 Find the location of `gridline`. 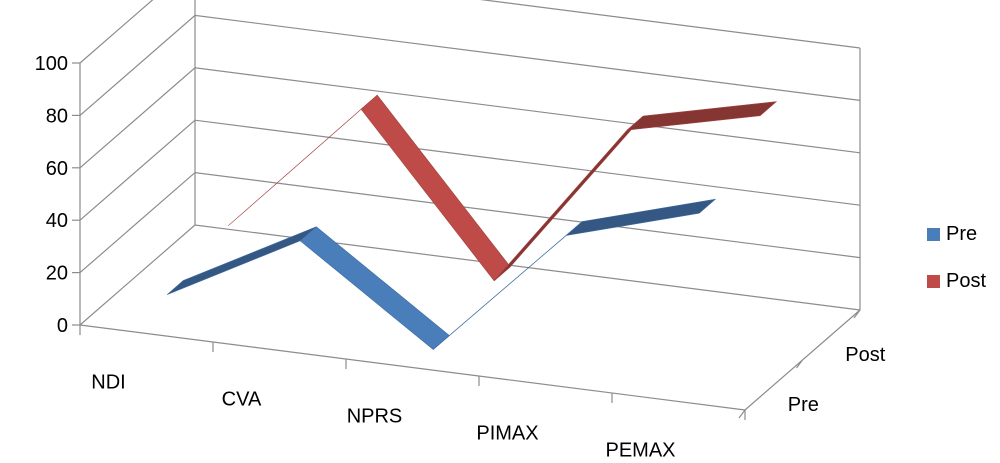

gridline is located at coordinates (470, 32).